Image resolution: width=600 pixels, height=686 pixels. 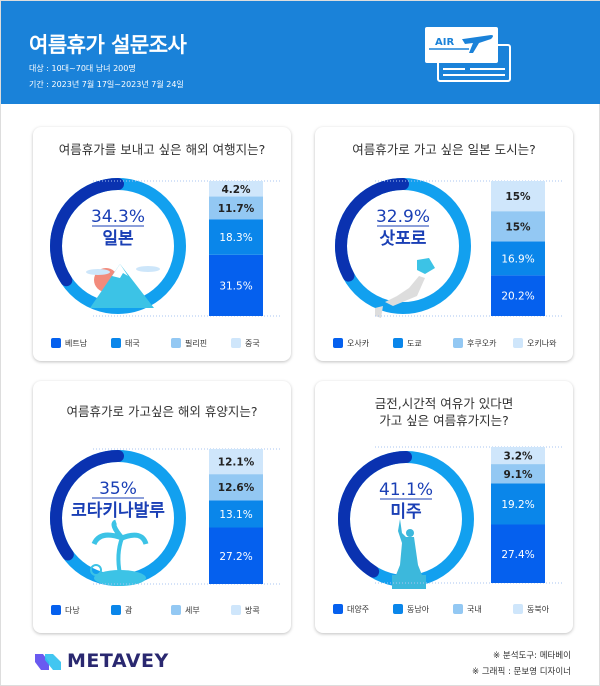 What do you see at coordinates (468, 54) in the screenshot?
I see `airplane-ticket-icon: AIR` at bounding box center [468, 54].